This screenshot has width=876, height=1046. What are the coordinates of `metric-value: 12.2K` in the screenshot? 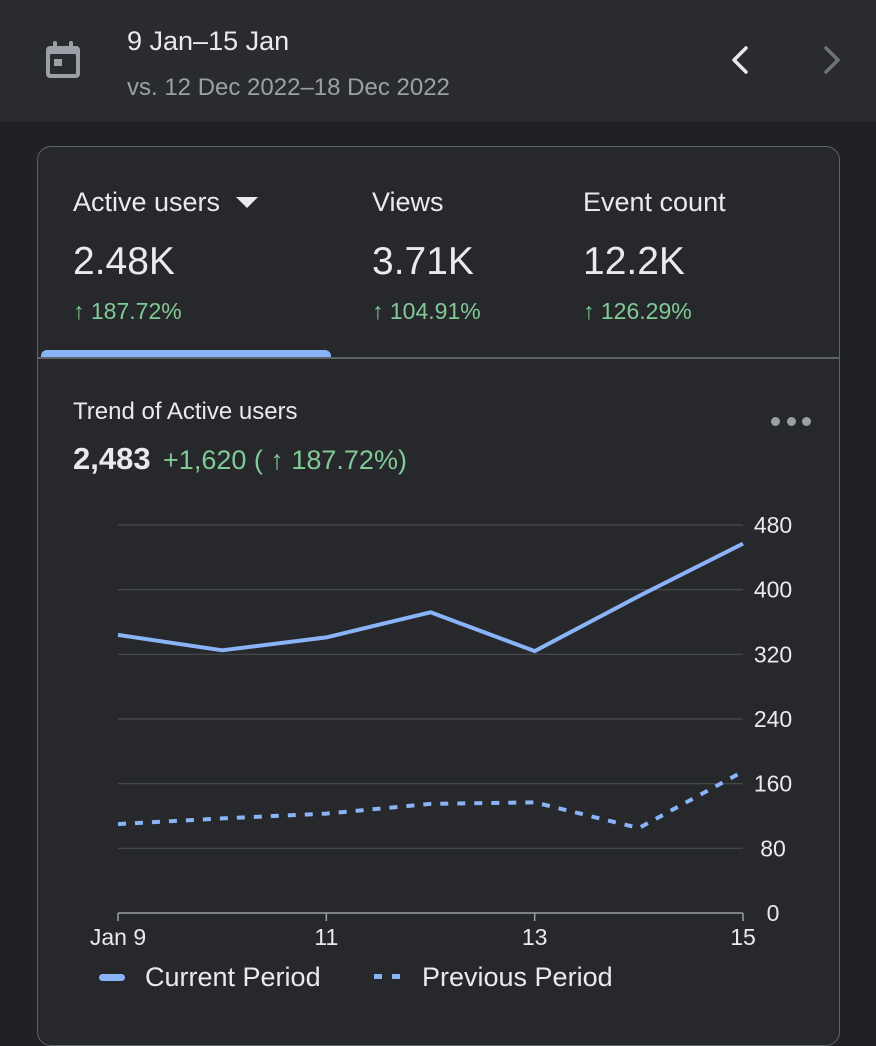 It's located at (634, 261).